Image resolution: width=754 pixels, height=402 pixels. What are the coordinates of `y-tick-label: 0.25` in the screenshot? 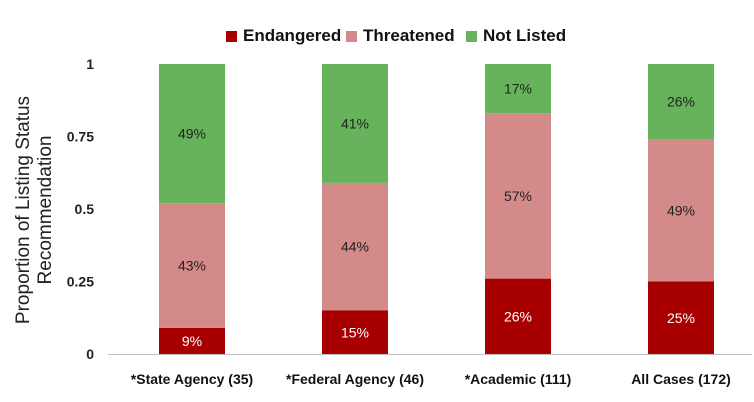 It's located at (80, 282).